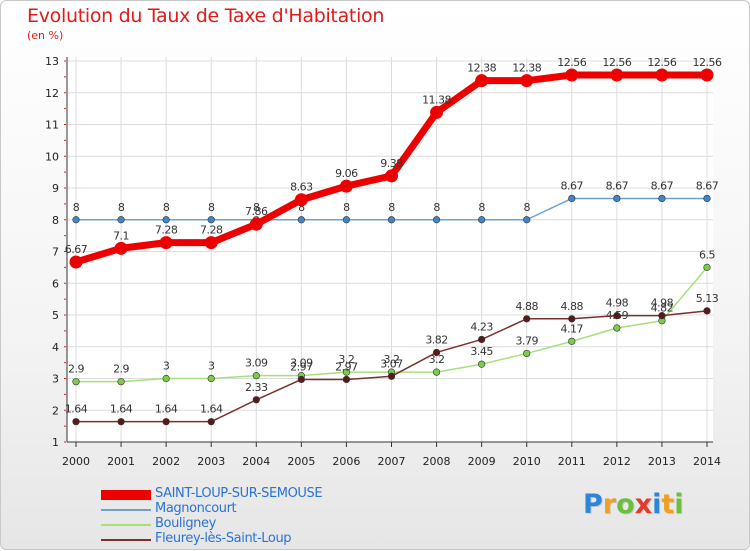 The width and height of the screenshot is (750, 551). What do you see at coordinates (572, 185) in the screenshot?
I see `data-label: 8.67` at bounding box center [572, 185].